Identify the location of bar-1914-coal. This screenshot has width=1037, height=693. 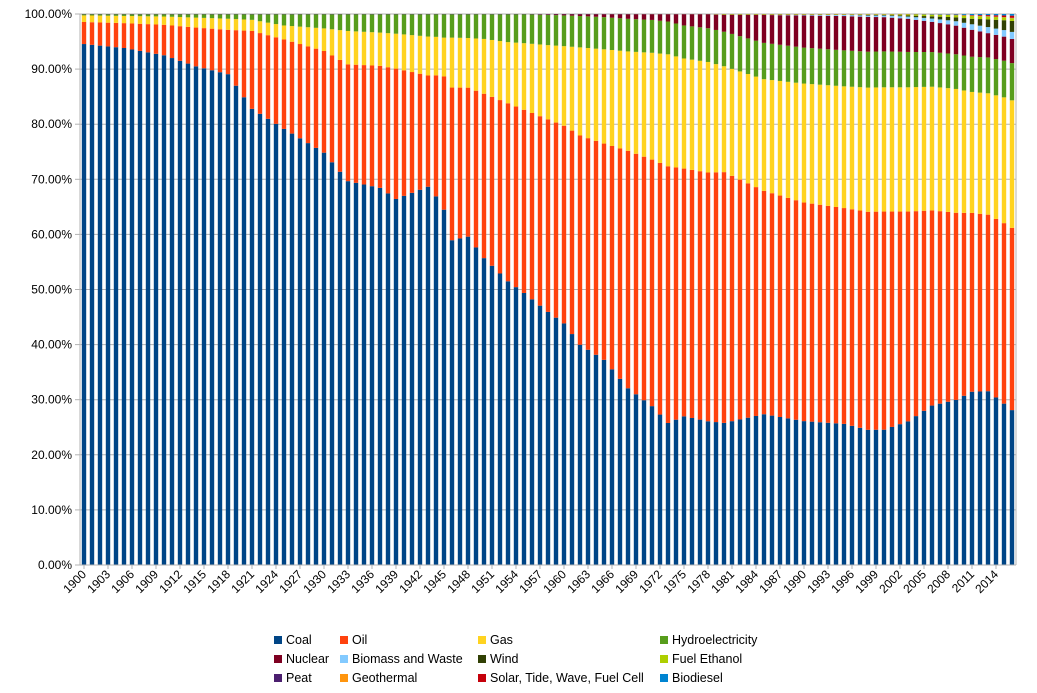
(196, 316).